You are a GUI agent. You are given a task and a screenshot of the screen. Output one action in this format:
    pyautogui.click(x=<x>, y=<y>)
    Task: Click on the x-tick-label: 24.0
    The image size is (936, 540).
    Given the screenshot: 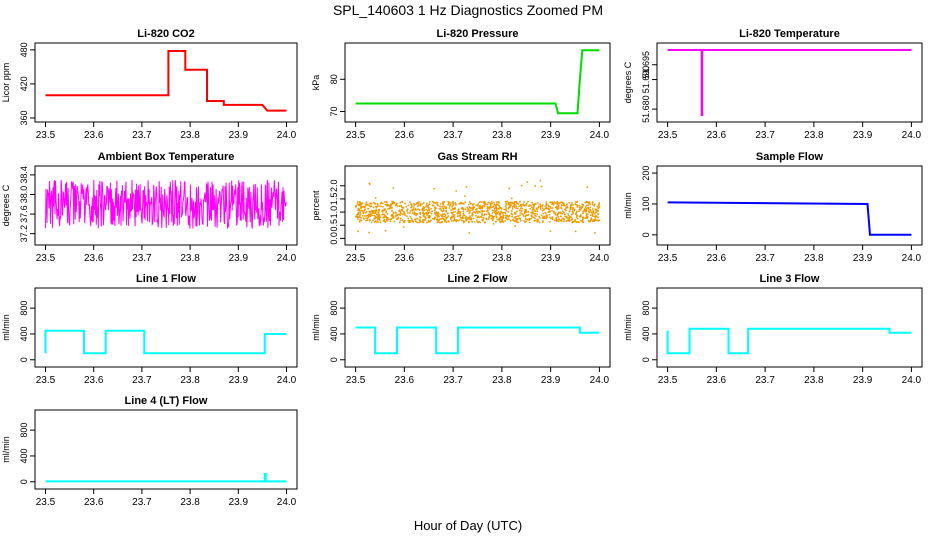 What is the action you would take?
    pyautogui.click(x=287, y=135)
    